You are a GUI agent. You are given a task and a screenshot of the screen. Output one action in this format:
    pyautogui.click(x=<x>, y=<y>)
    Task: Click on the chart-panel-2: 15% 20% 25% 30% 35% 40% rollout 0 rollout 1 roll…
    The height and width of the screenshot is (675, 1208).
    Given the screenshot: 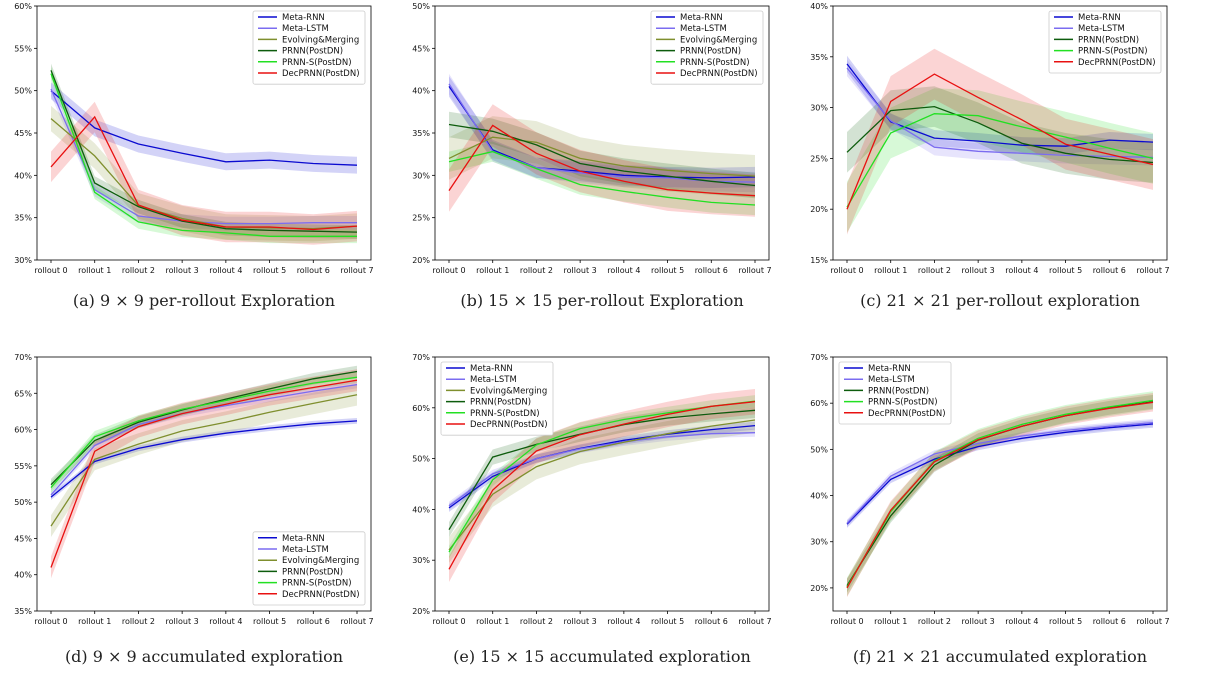 What is the action you would take?
    pyautogui.click(x=989, y=156)
    